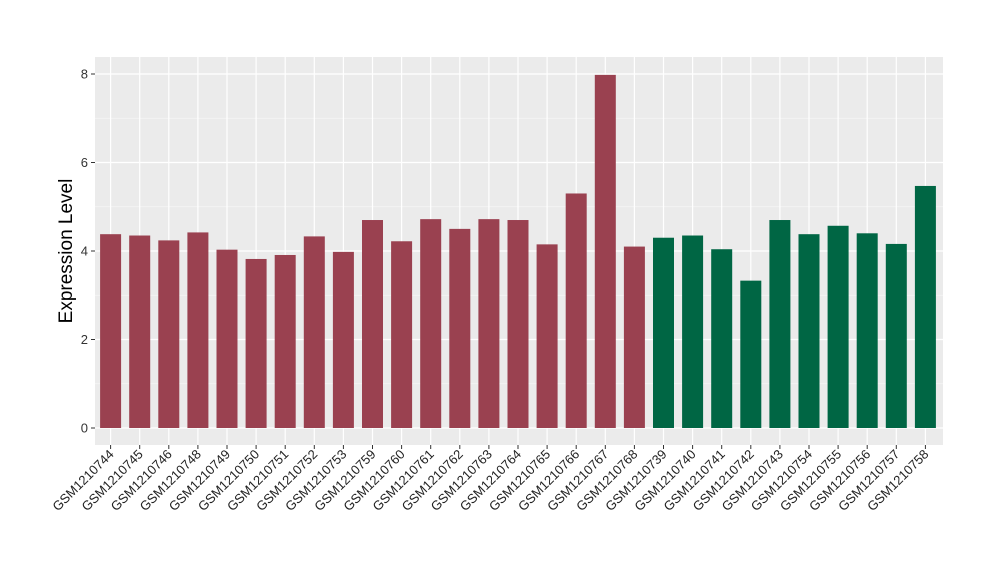  I want to click on y-axis-title: Expression Level, so click(66, 251).